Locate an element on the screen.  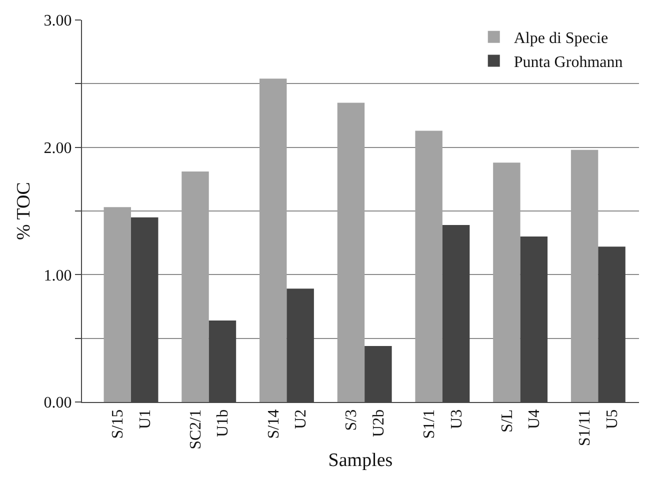
x-tick-label: U1b is located at coordinates (223, 423).